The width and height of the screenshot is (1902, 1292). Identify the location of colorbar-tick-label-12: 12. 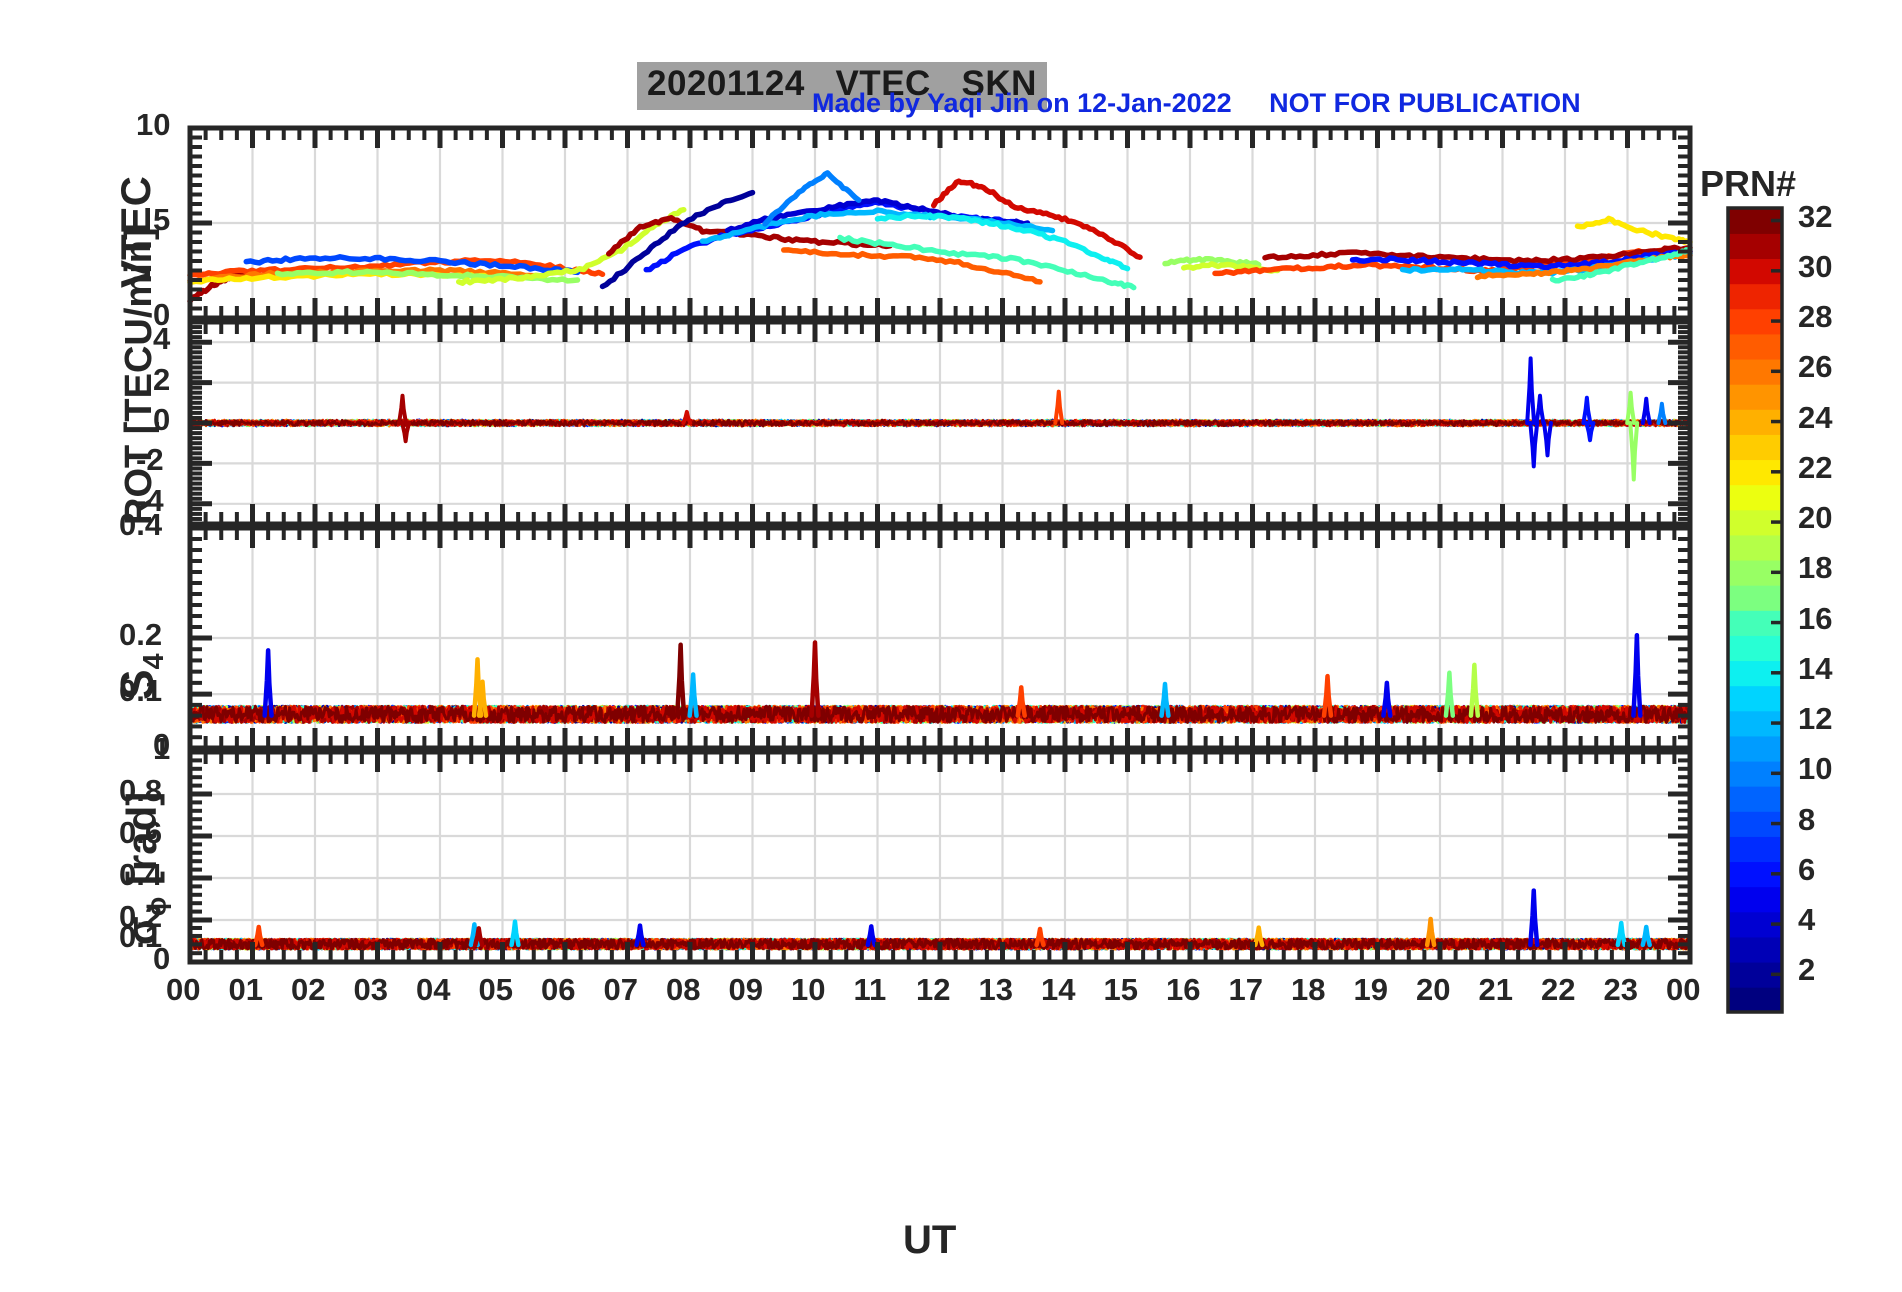
(1815, 719).